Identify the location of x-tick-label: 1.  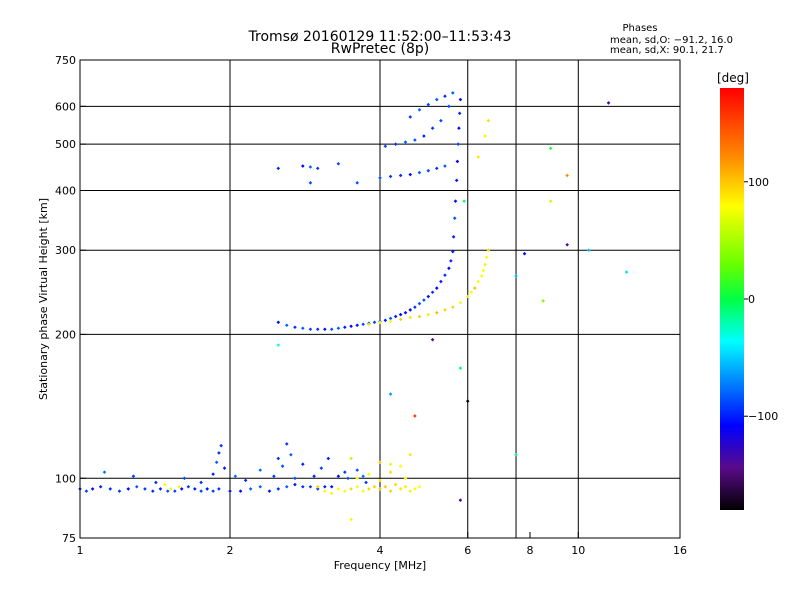
(80, 550).